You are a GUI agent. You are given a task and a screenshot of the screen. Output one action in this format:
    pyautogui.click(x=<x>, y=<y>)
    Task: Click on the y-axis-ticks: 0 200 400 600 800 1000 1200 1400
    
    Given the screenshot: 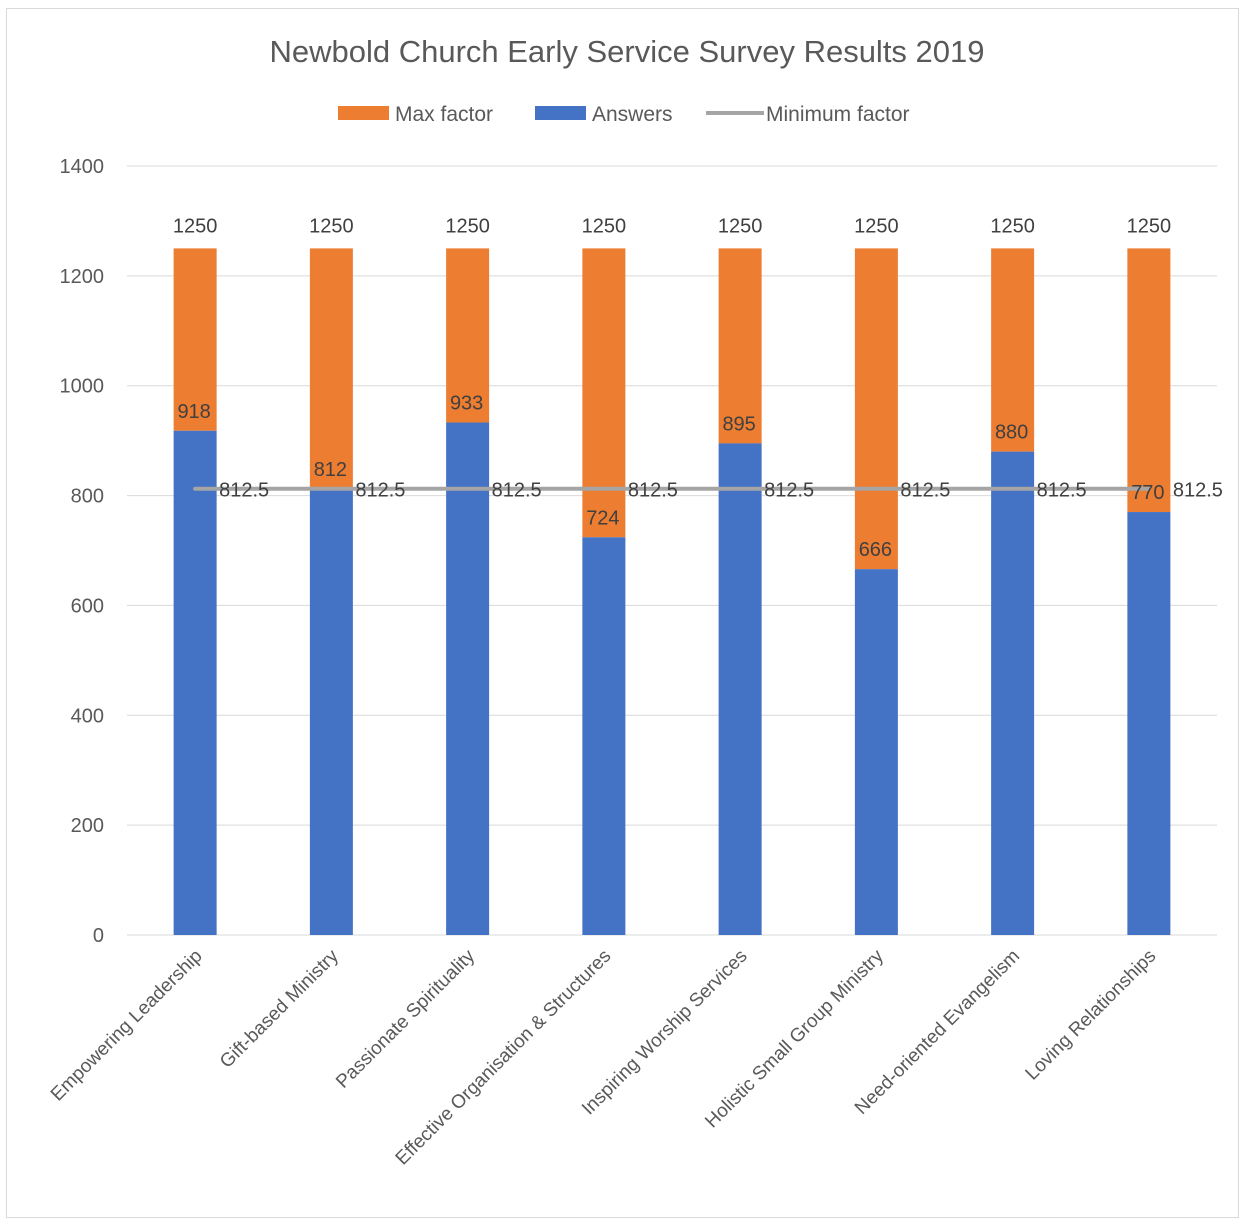 What is the action you would take?
    pyautogui.click(x=82, y=551)
    